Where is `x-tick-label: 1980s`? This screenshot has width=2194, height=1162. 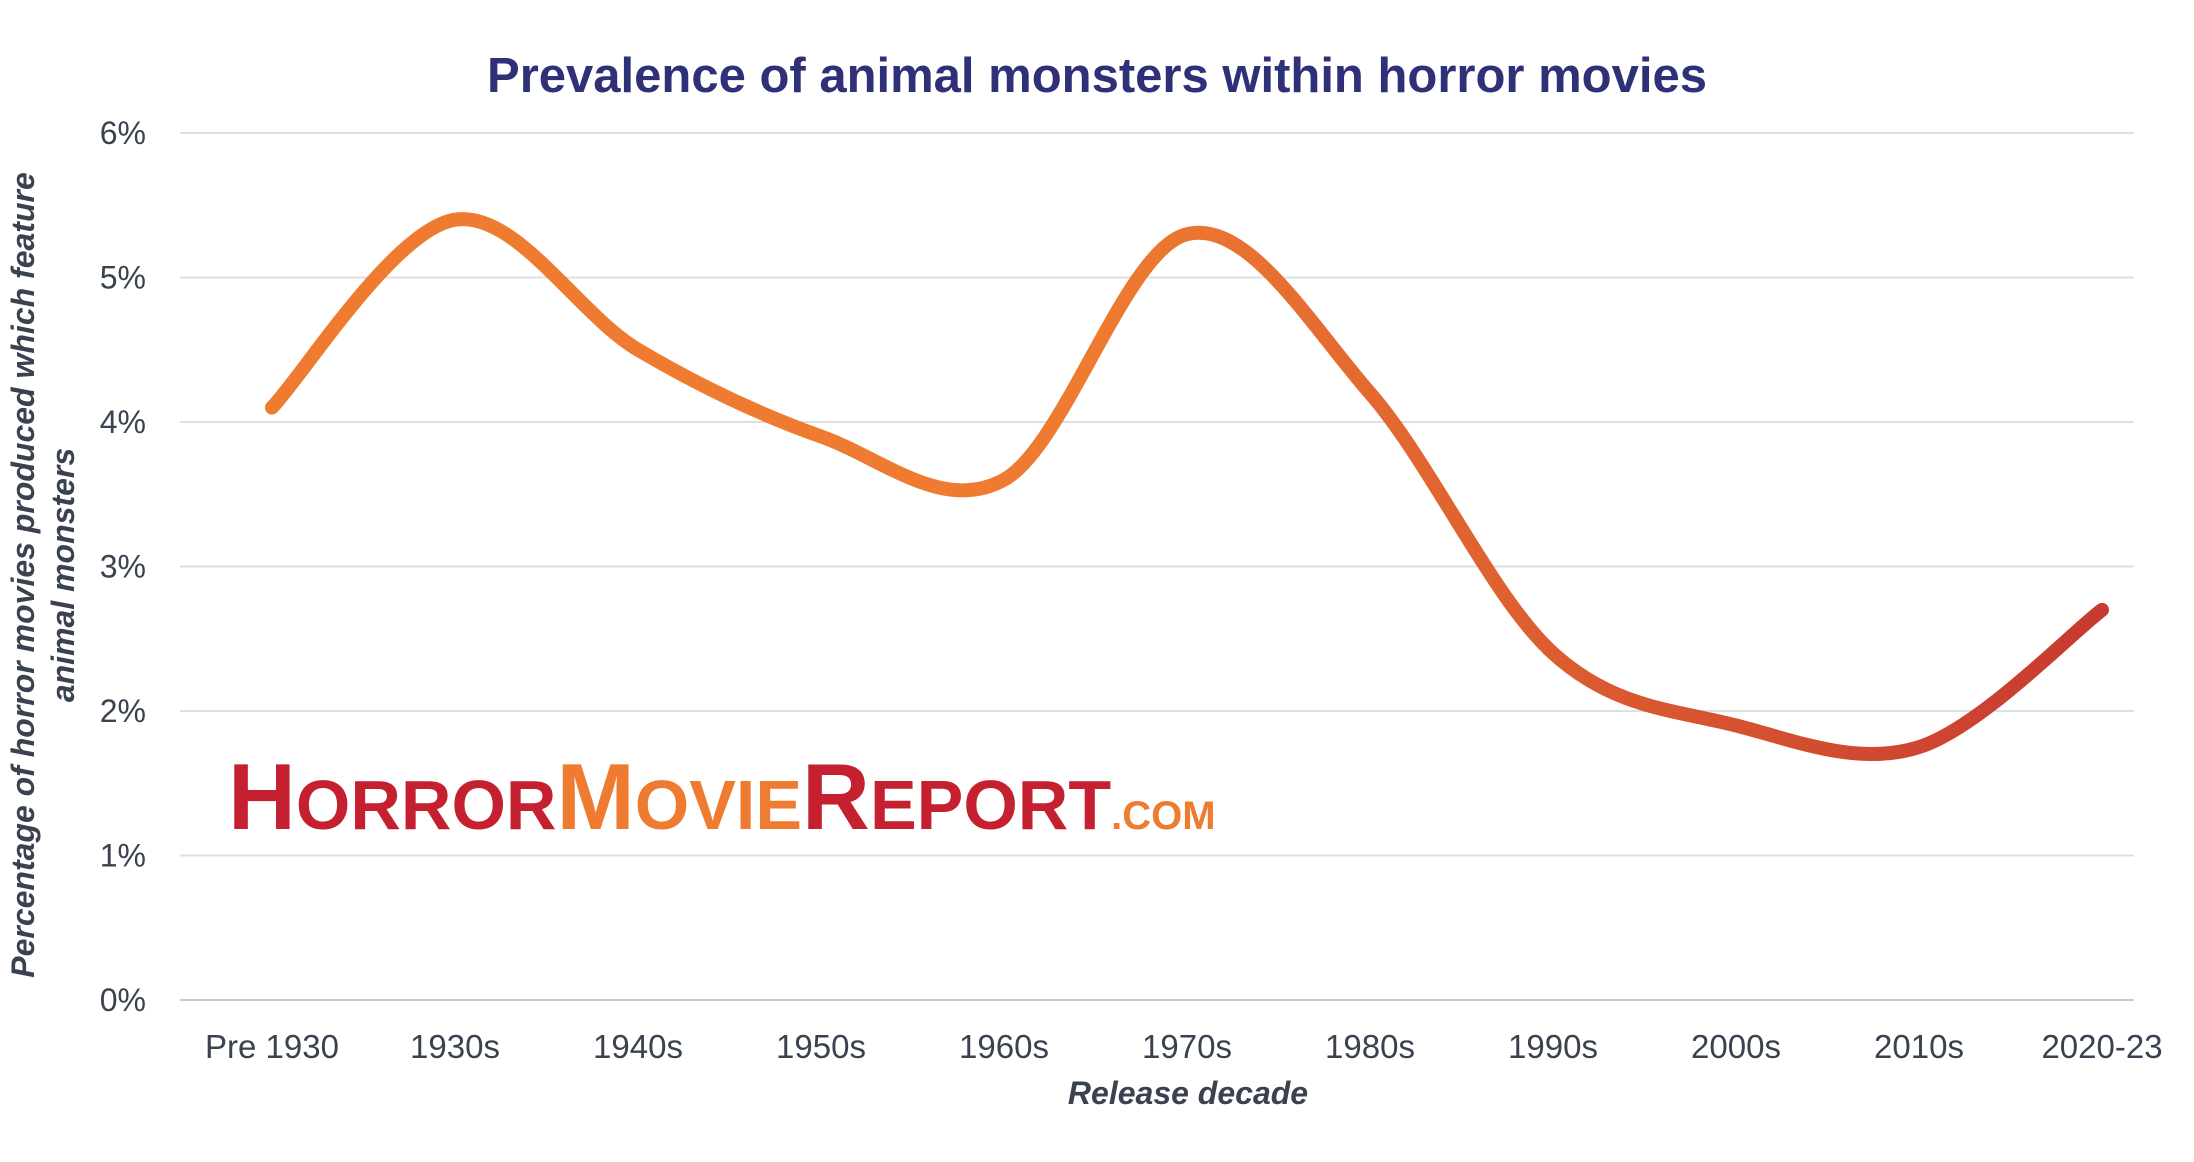 x-tick-label: 1980s is located at coordinates (1370, 1046).